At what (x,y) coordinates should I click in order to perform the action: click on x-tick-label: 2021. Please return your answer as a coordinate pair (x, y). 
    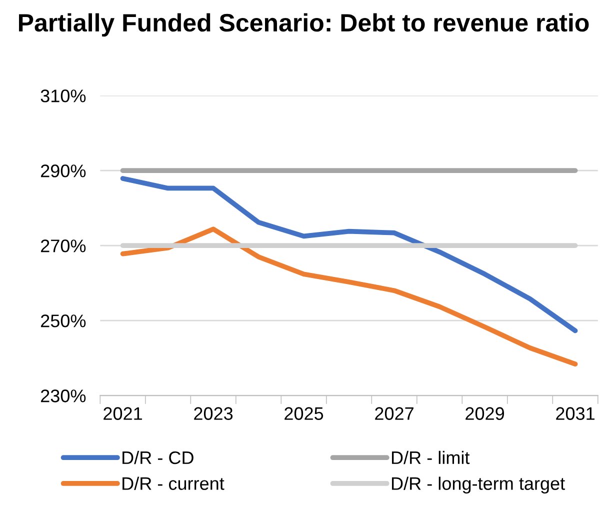
    Looking at the image, I should click on (123, 413).